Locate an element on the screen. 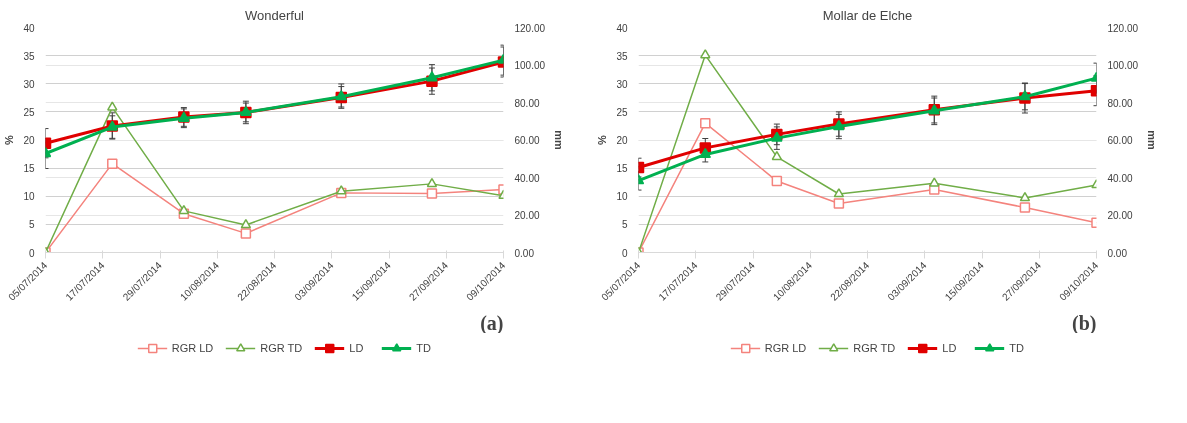  chart-title: Mollar de Elche is located at coordinates (867, 15).